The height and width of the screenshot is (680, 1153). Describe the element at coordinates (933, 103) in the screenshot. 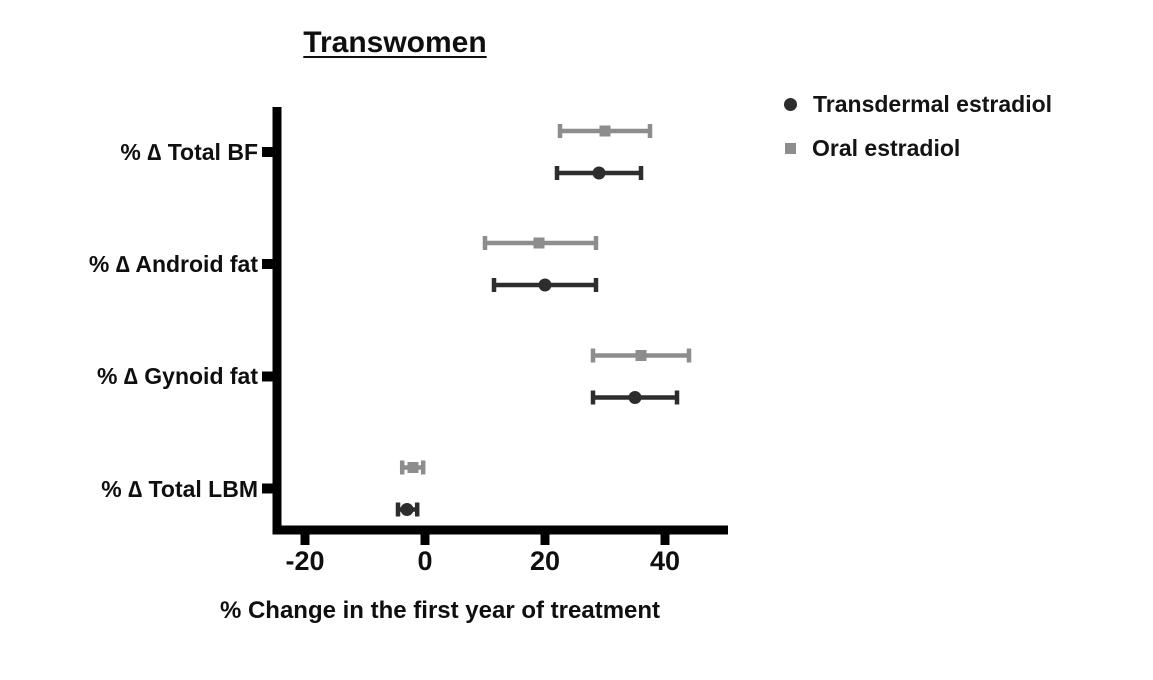

I see `legend-label-transdermal: Transdermal estradiol` at that location.